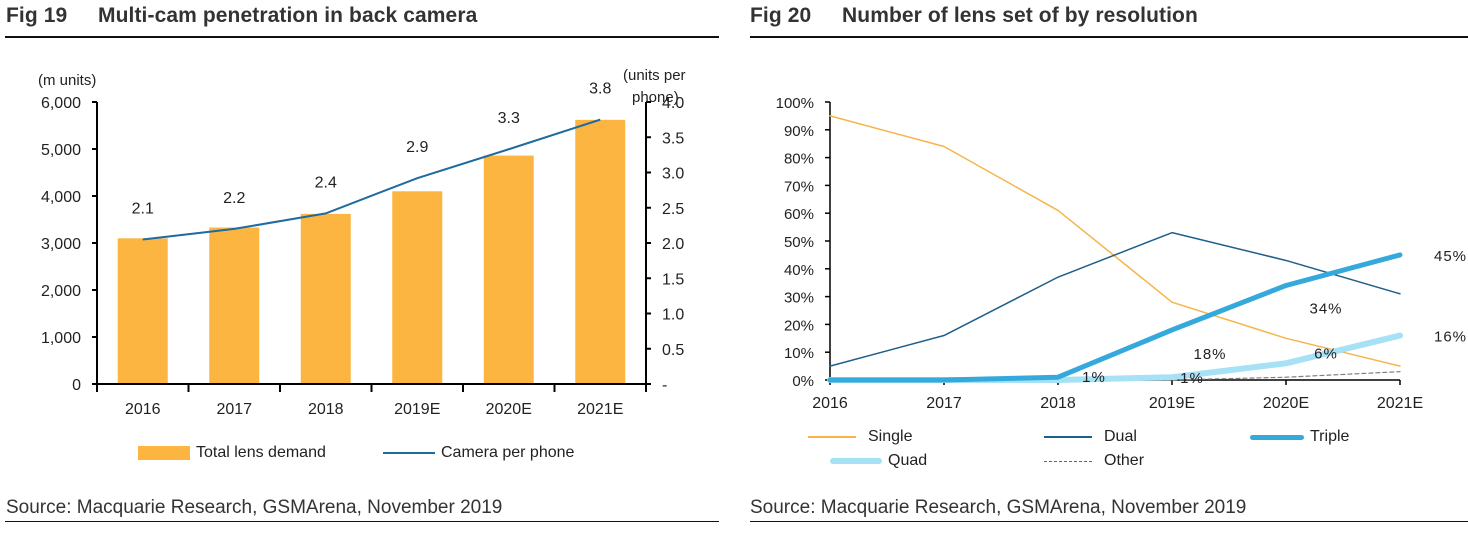 The width and height of the screenshot is (1468, 535). Describe the element at coordinates (600, 89) in the screenshot. I see `data-label: 3.8` at that location.